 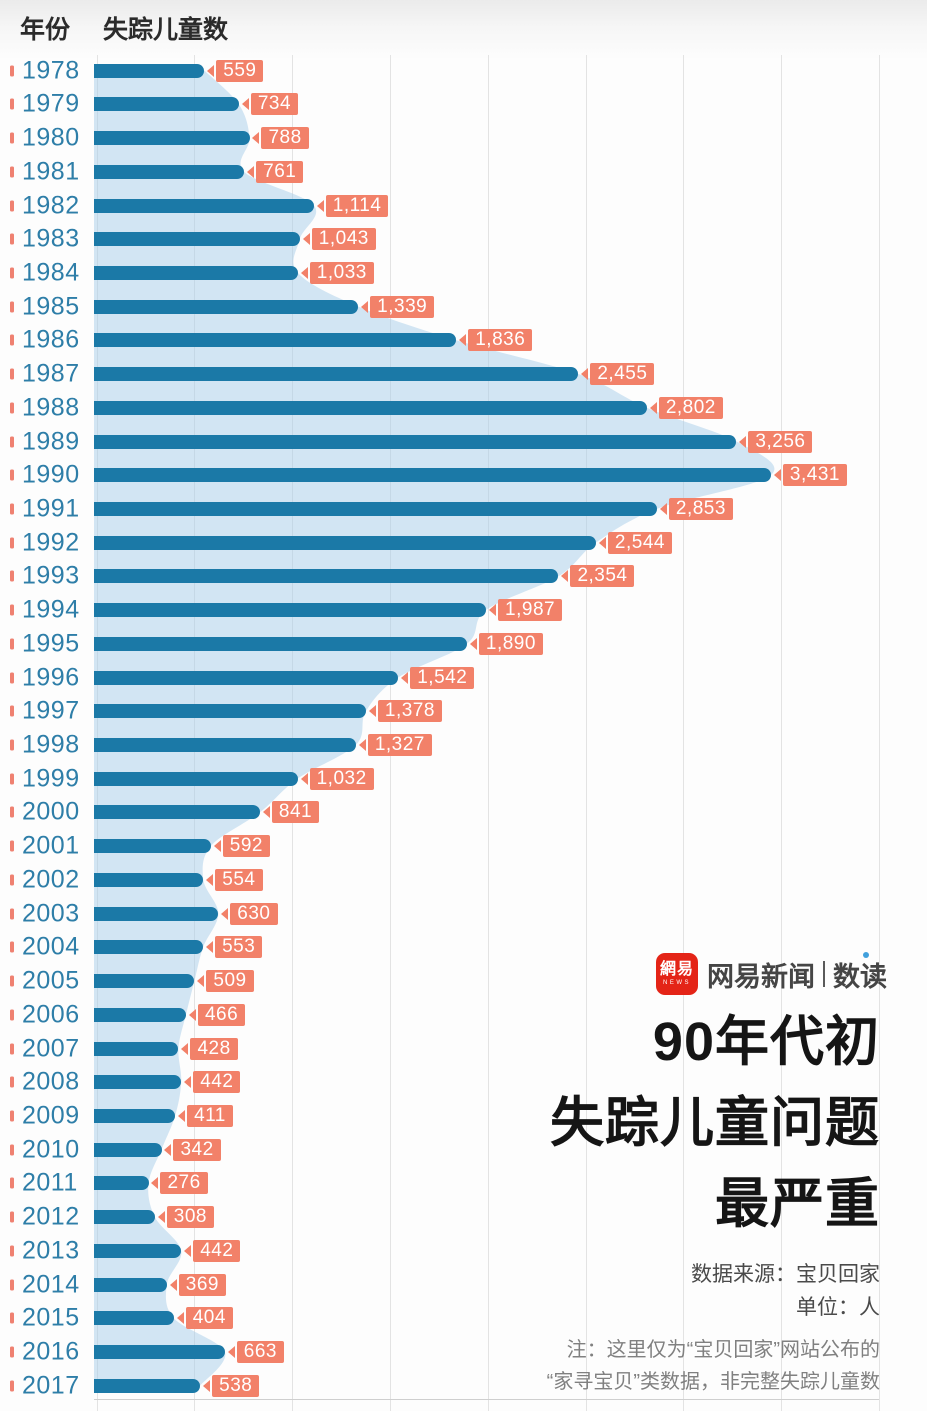 I want to click on value-label: 2,853, so click(x=696, y=509).